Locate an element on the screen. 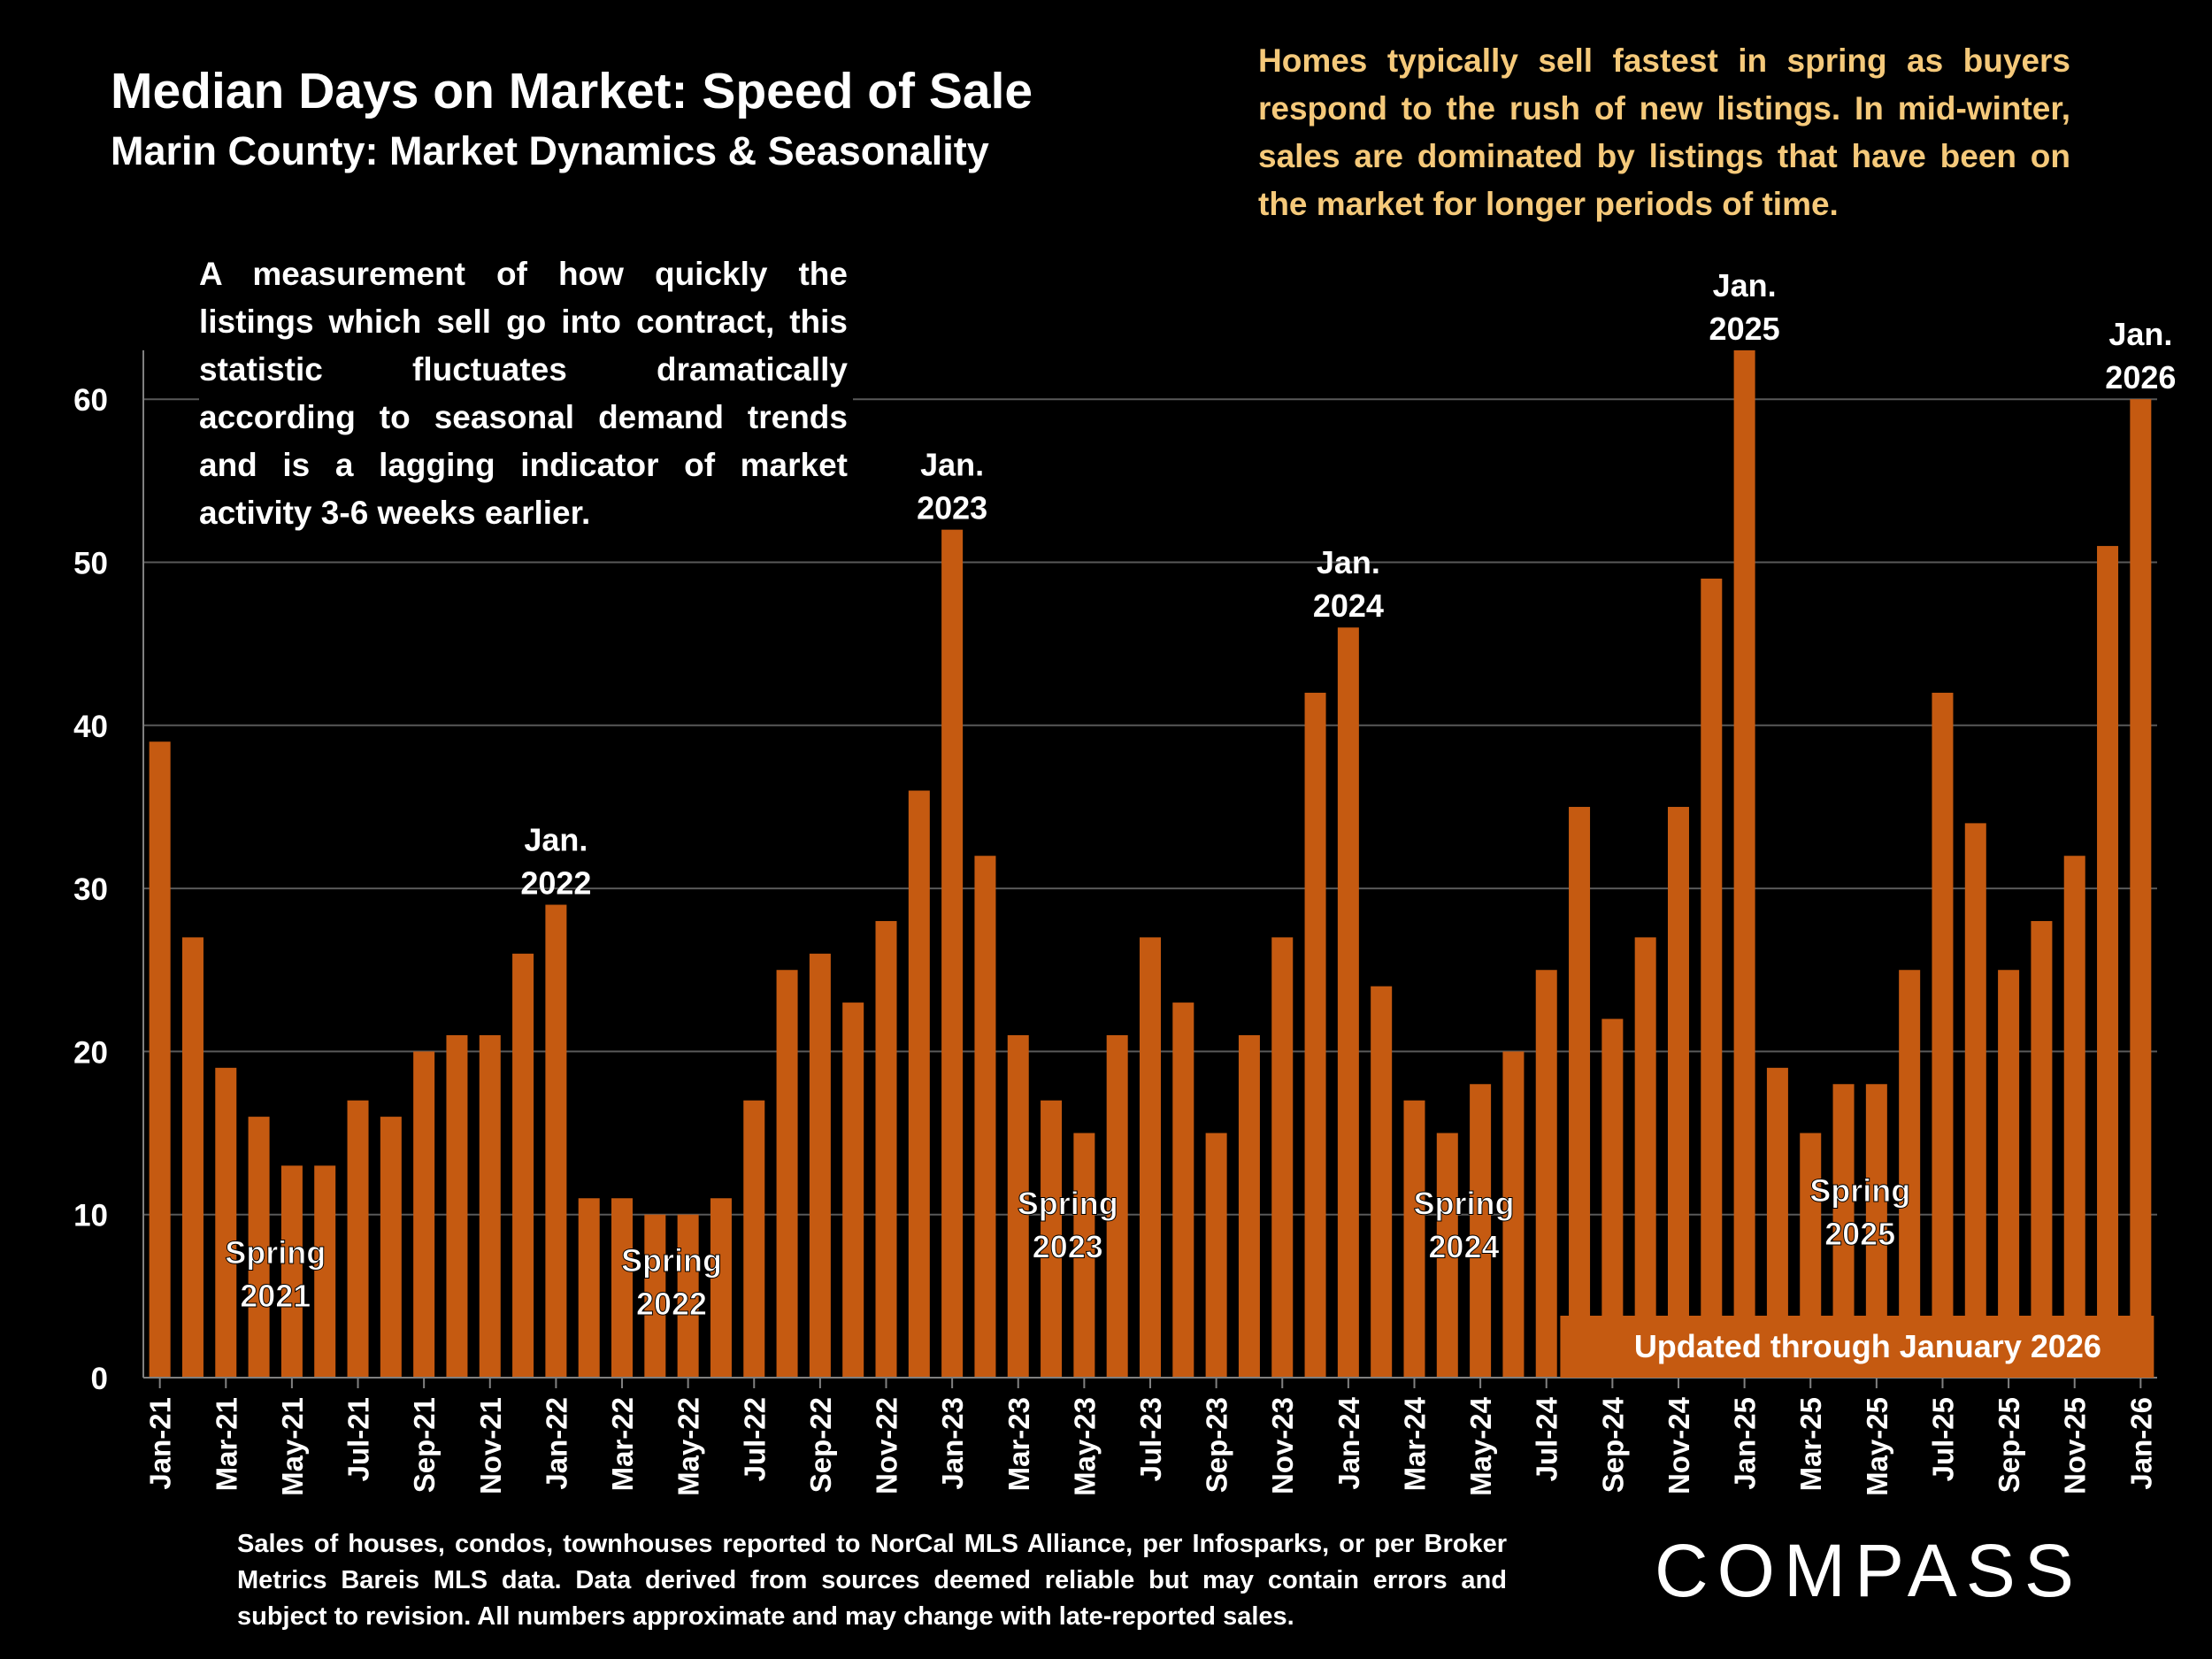 The width and height of the screenshot is (2212, 1659). spring-label: 2022 is located at coordinates (671, 1304).